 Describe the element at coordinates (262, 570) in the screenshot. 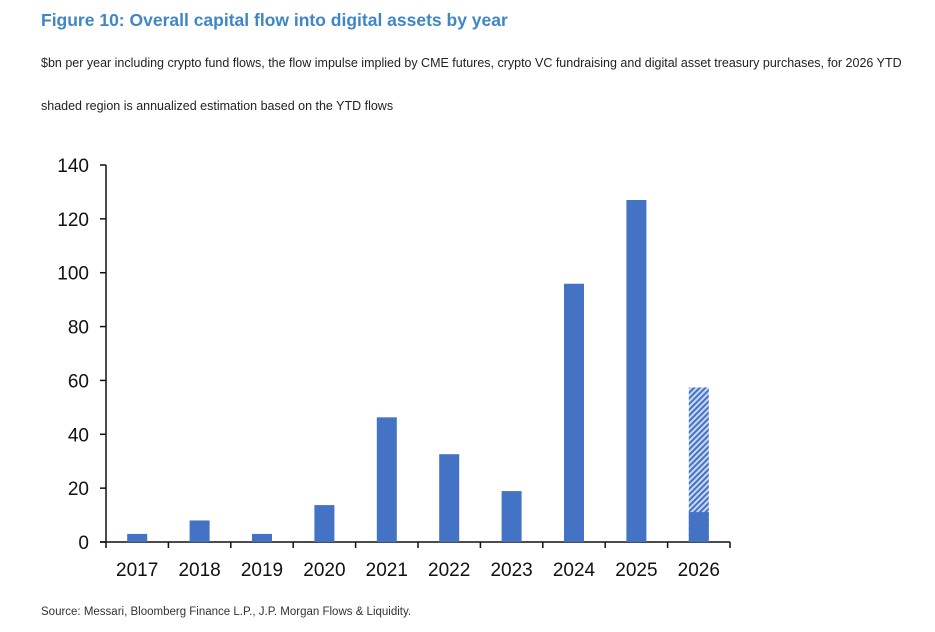

I see `x-tick-label: 2019` at that location.